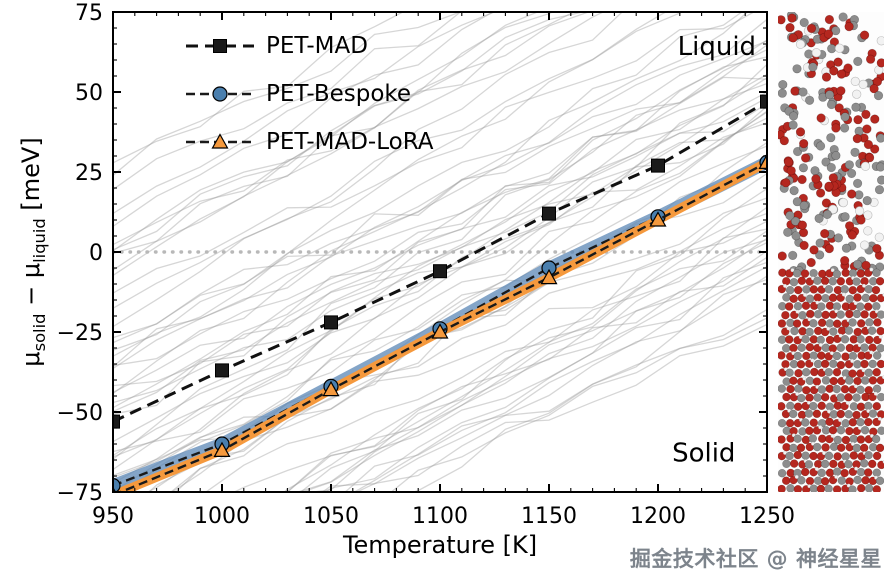 This screenshot has height=582, width=894. Describe the element at coordinates (80, 333) in the screenshot. I see `y-tick-label: −25` at that location.